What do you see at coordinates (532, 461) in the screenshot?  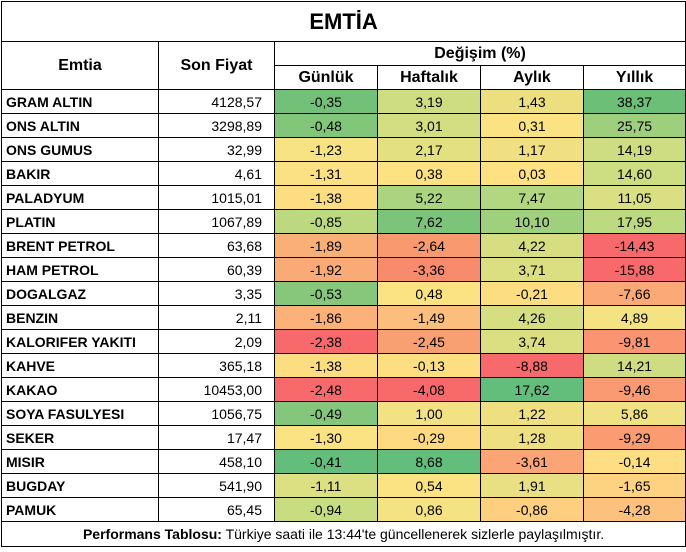 I see `monthly-change: -3,61` at bounding box center [532, 461].